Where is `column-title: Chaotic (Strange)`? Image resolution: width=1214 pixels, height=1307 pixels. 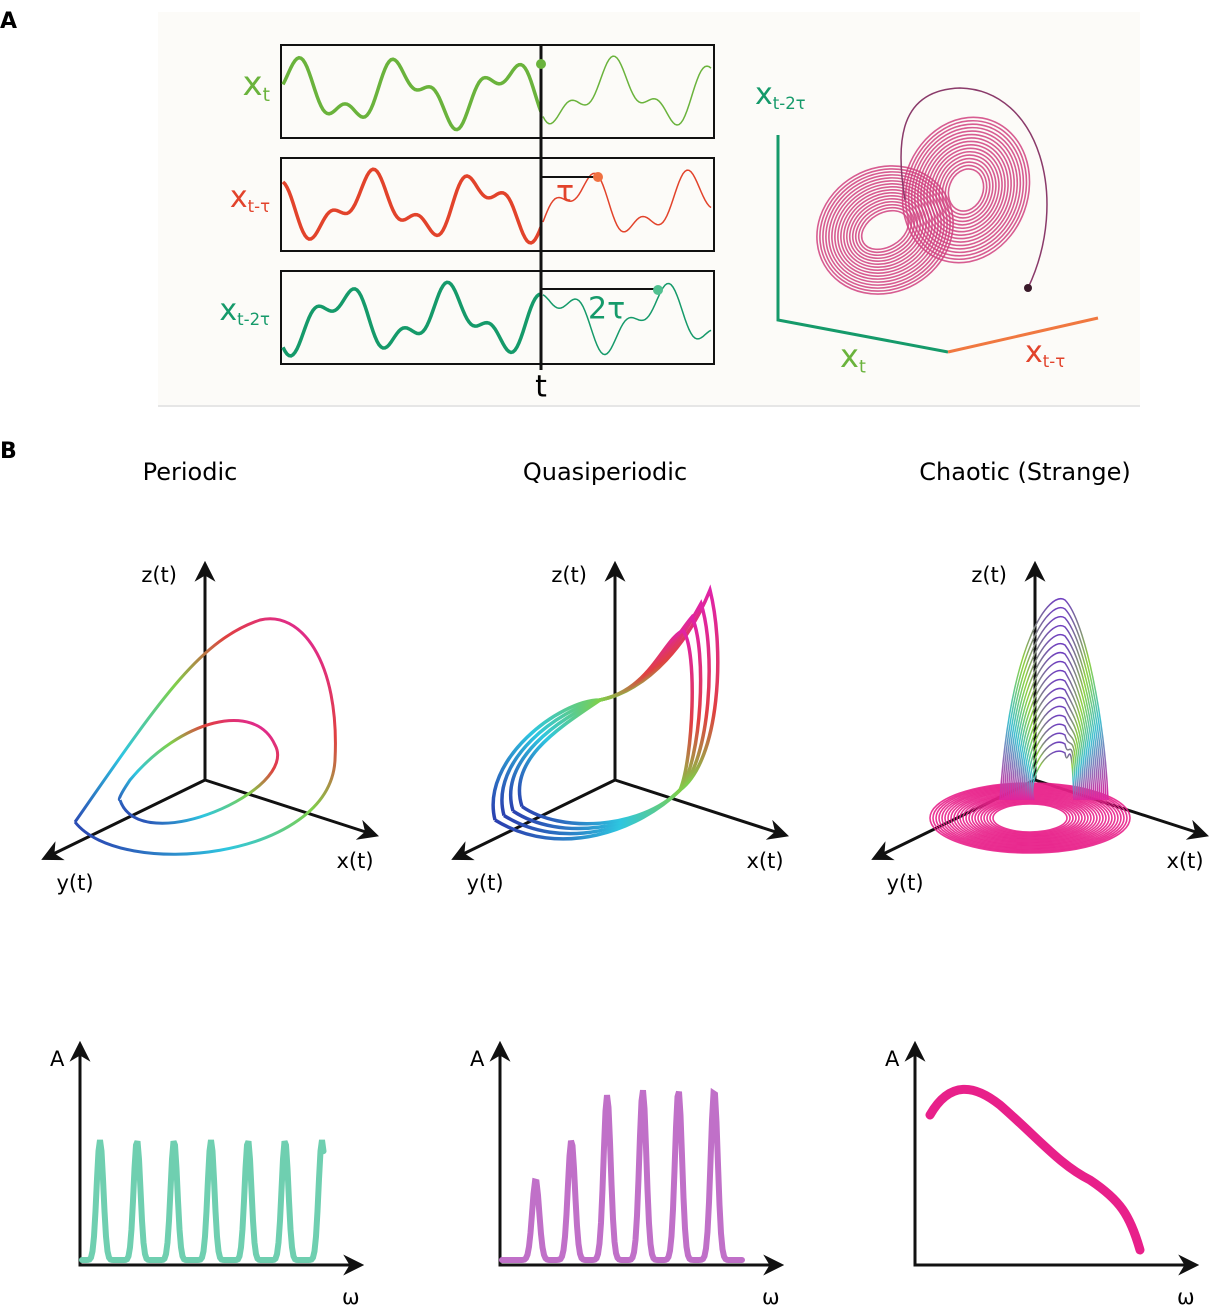
column-title: Chaotic (Strange) is located at coordinates (1024, 472).